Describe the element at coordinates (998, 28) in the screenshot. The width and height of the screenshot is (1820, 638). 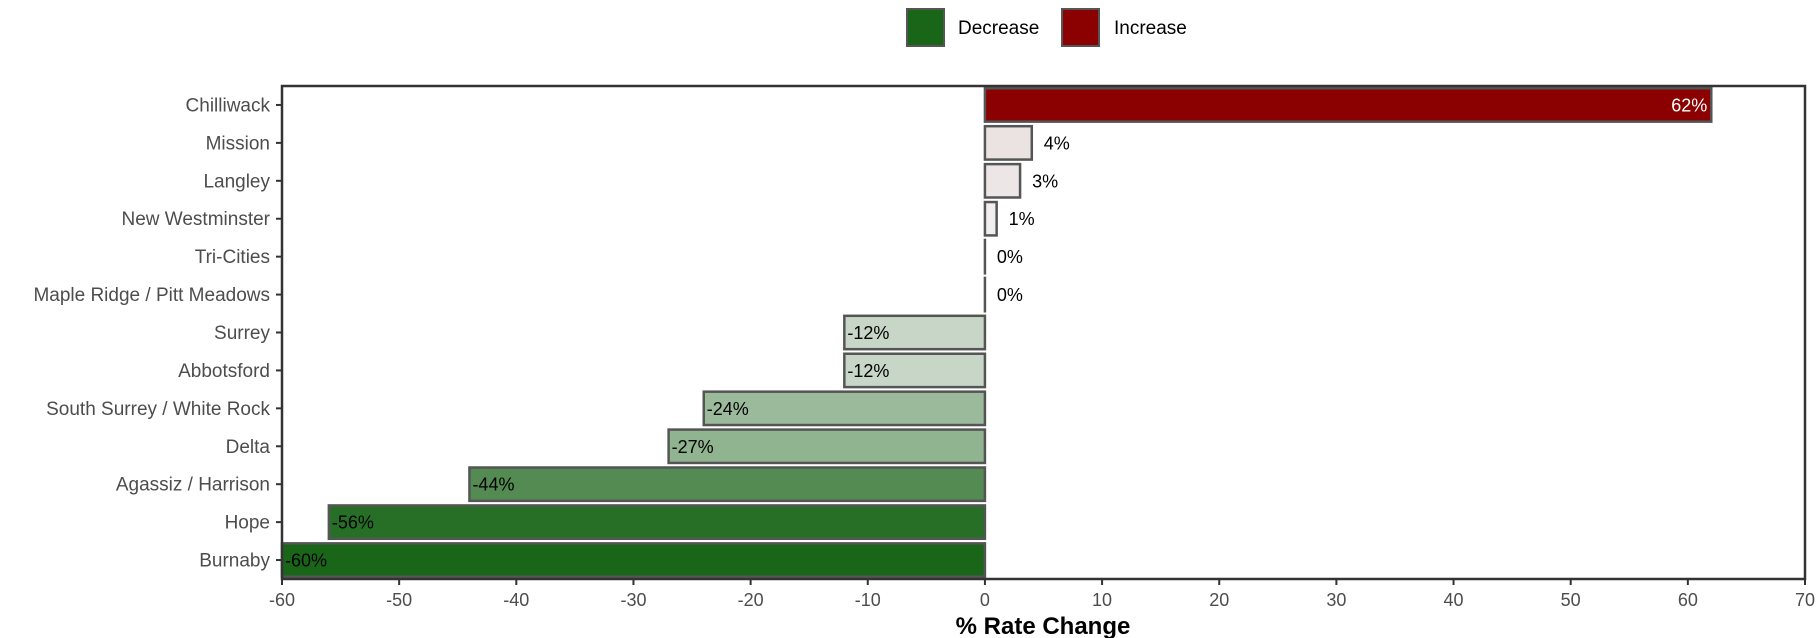
I see `legend-label-decrease: Decrease` at that location.